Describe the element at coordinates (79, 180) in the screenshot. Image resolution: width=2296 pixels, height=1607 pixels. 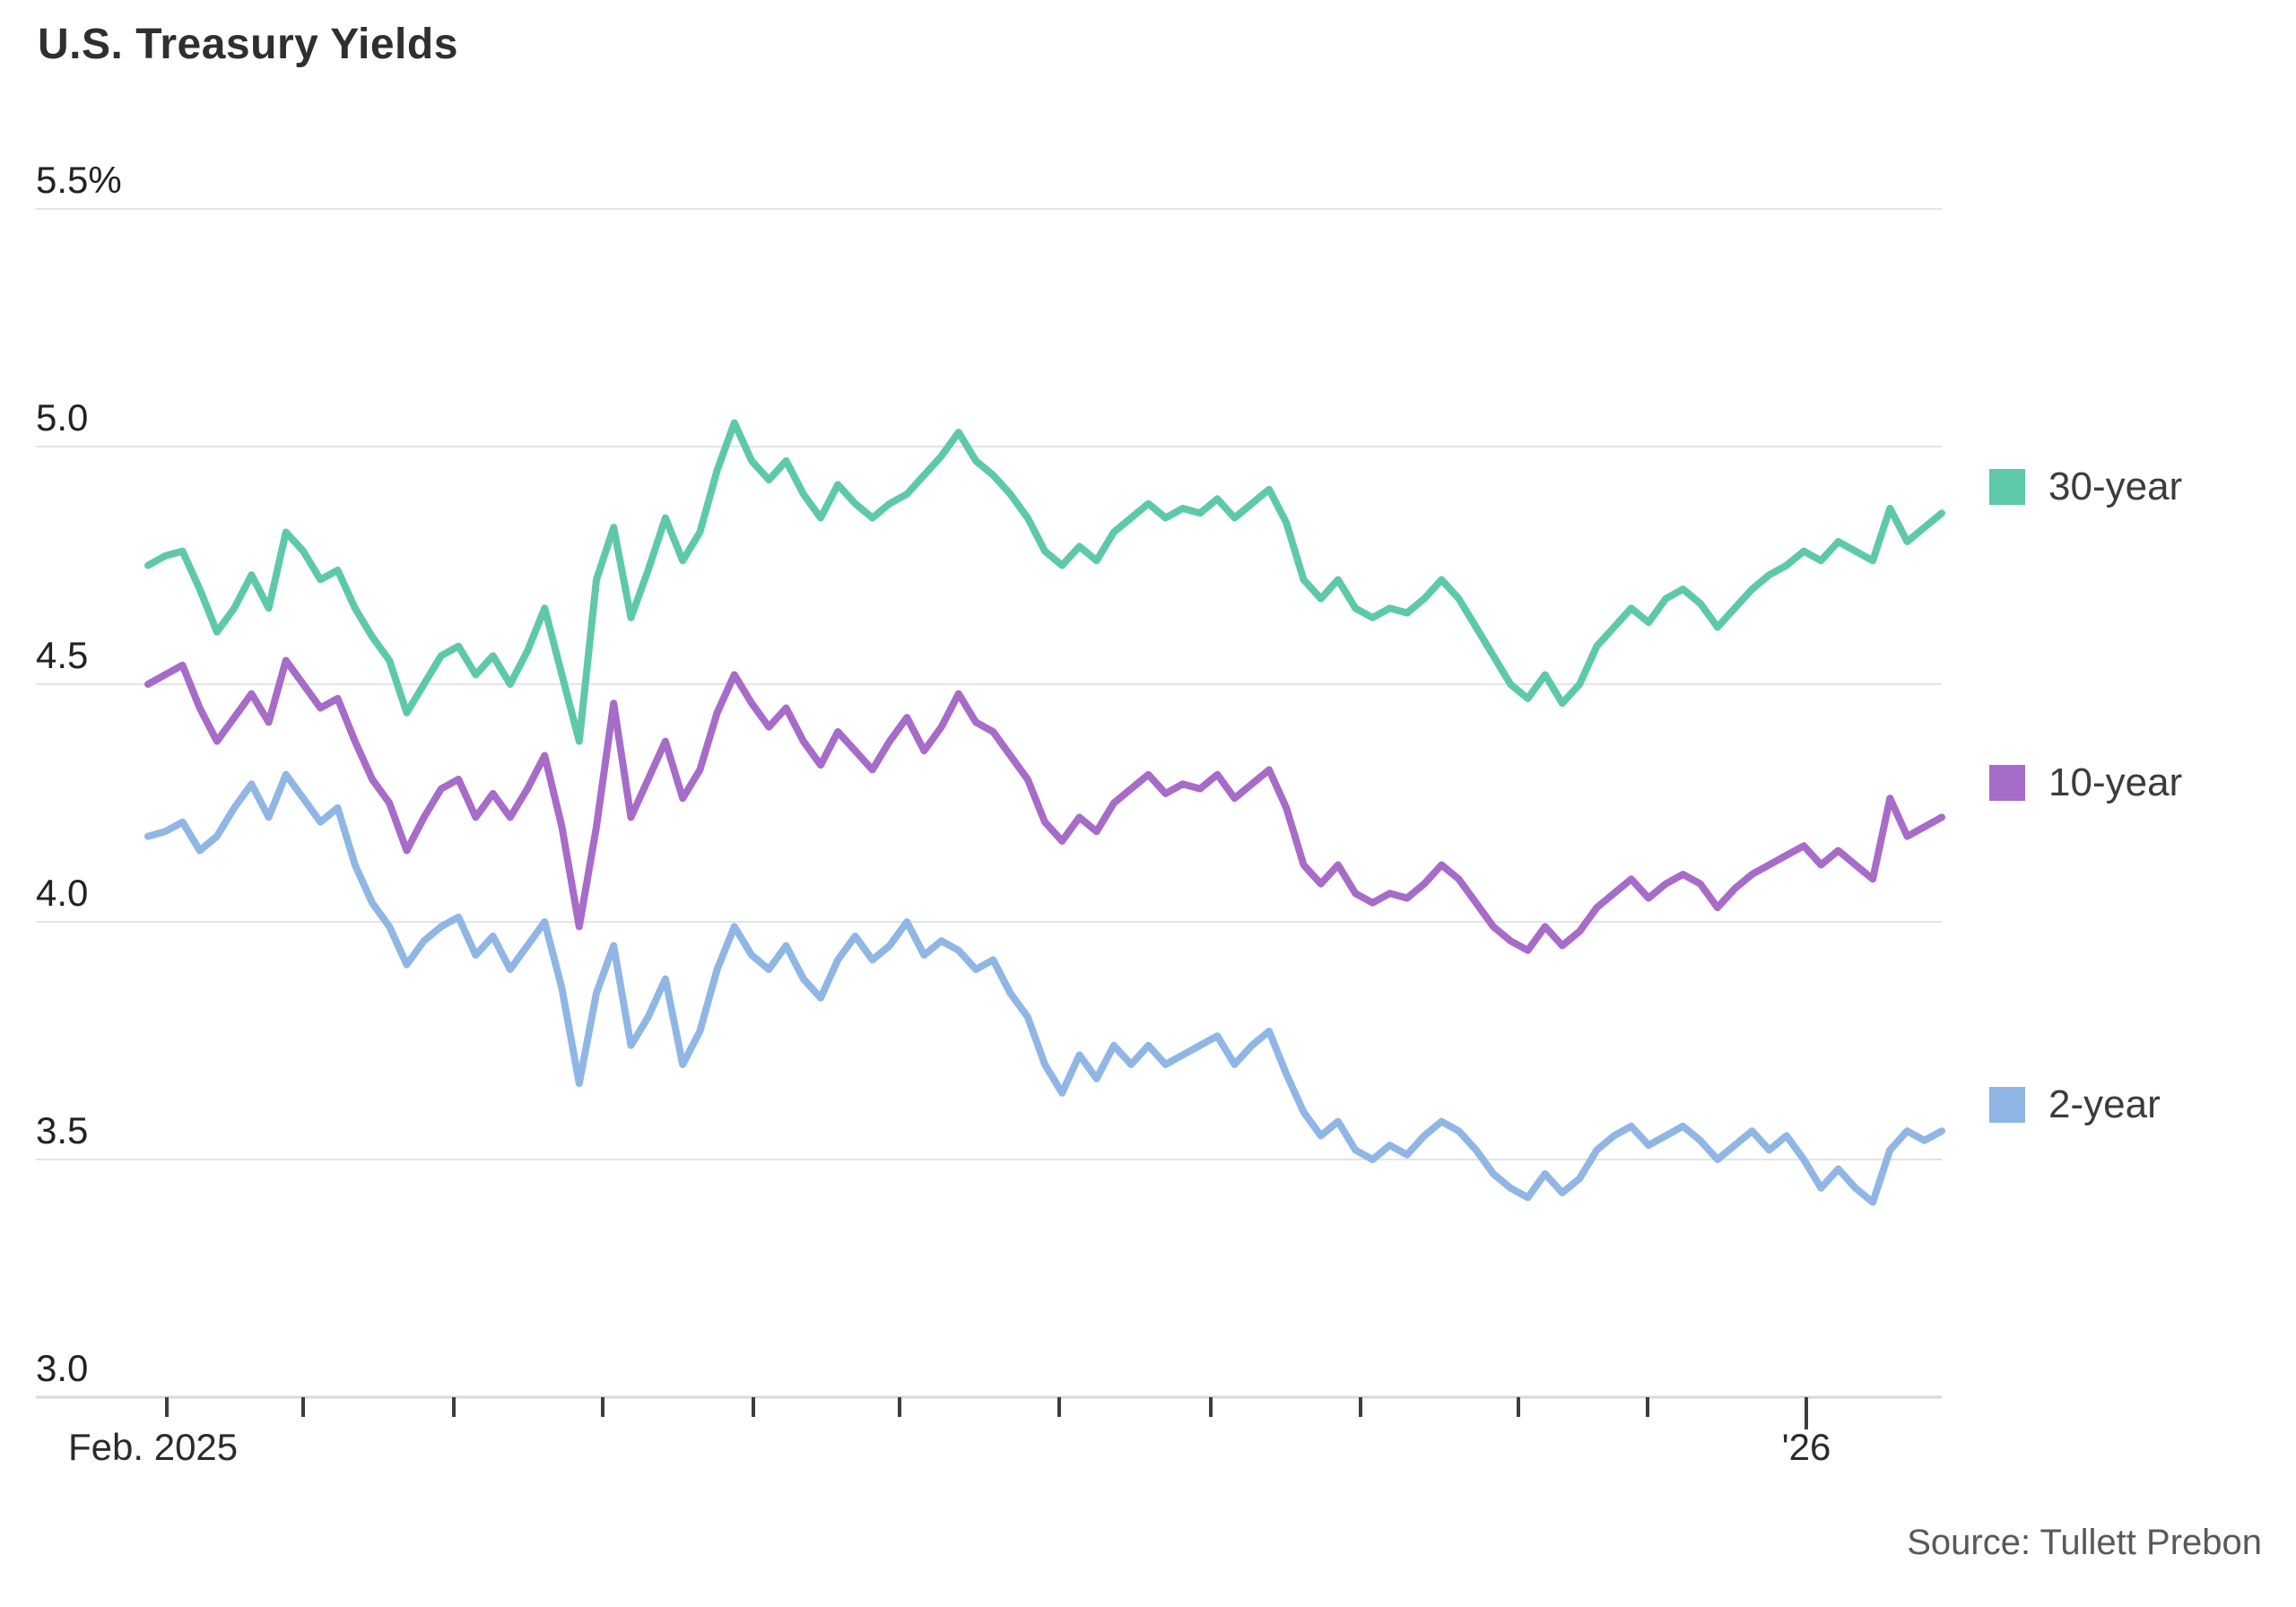
I see `y-axis-label-5.5: 5.5%` at that location.